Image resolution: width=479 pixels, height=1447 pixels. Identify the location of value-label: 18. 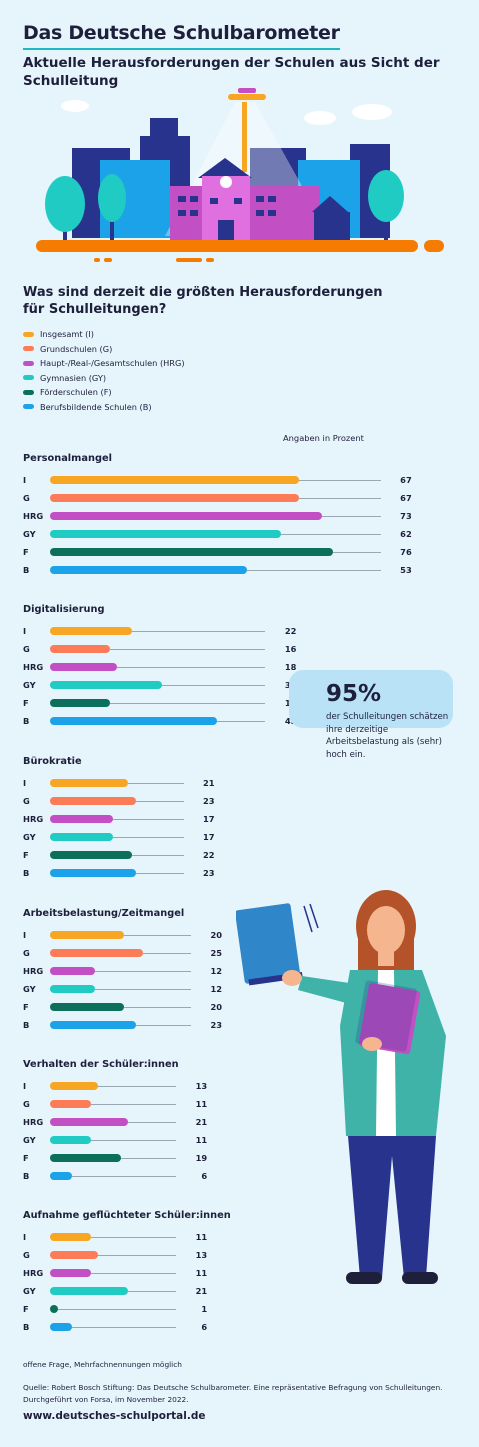
(290, 667).